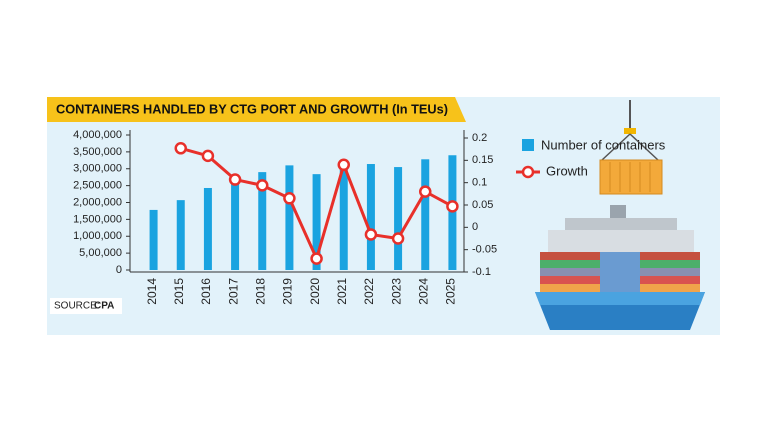 This screenshot has height=433, width=768. Describe the element at coordinates (288, 291) in the screenshot. I see `x-tick-label: 2019` at that location.